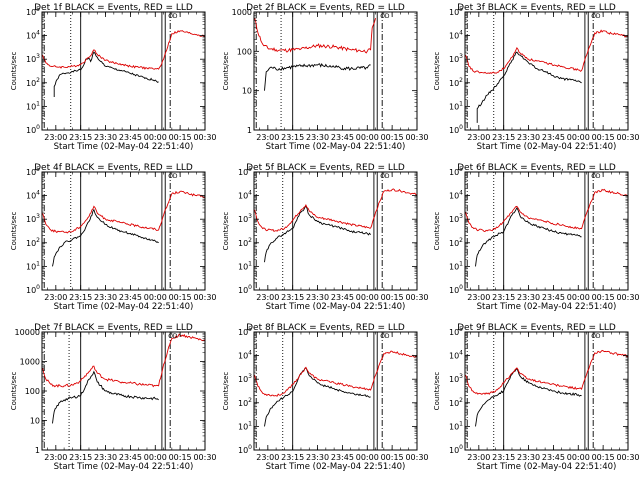  I want to click on panel-title: Det 2f BLACK = Events, RED = LLD, so click(325, 8).